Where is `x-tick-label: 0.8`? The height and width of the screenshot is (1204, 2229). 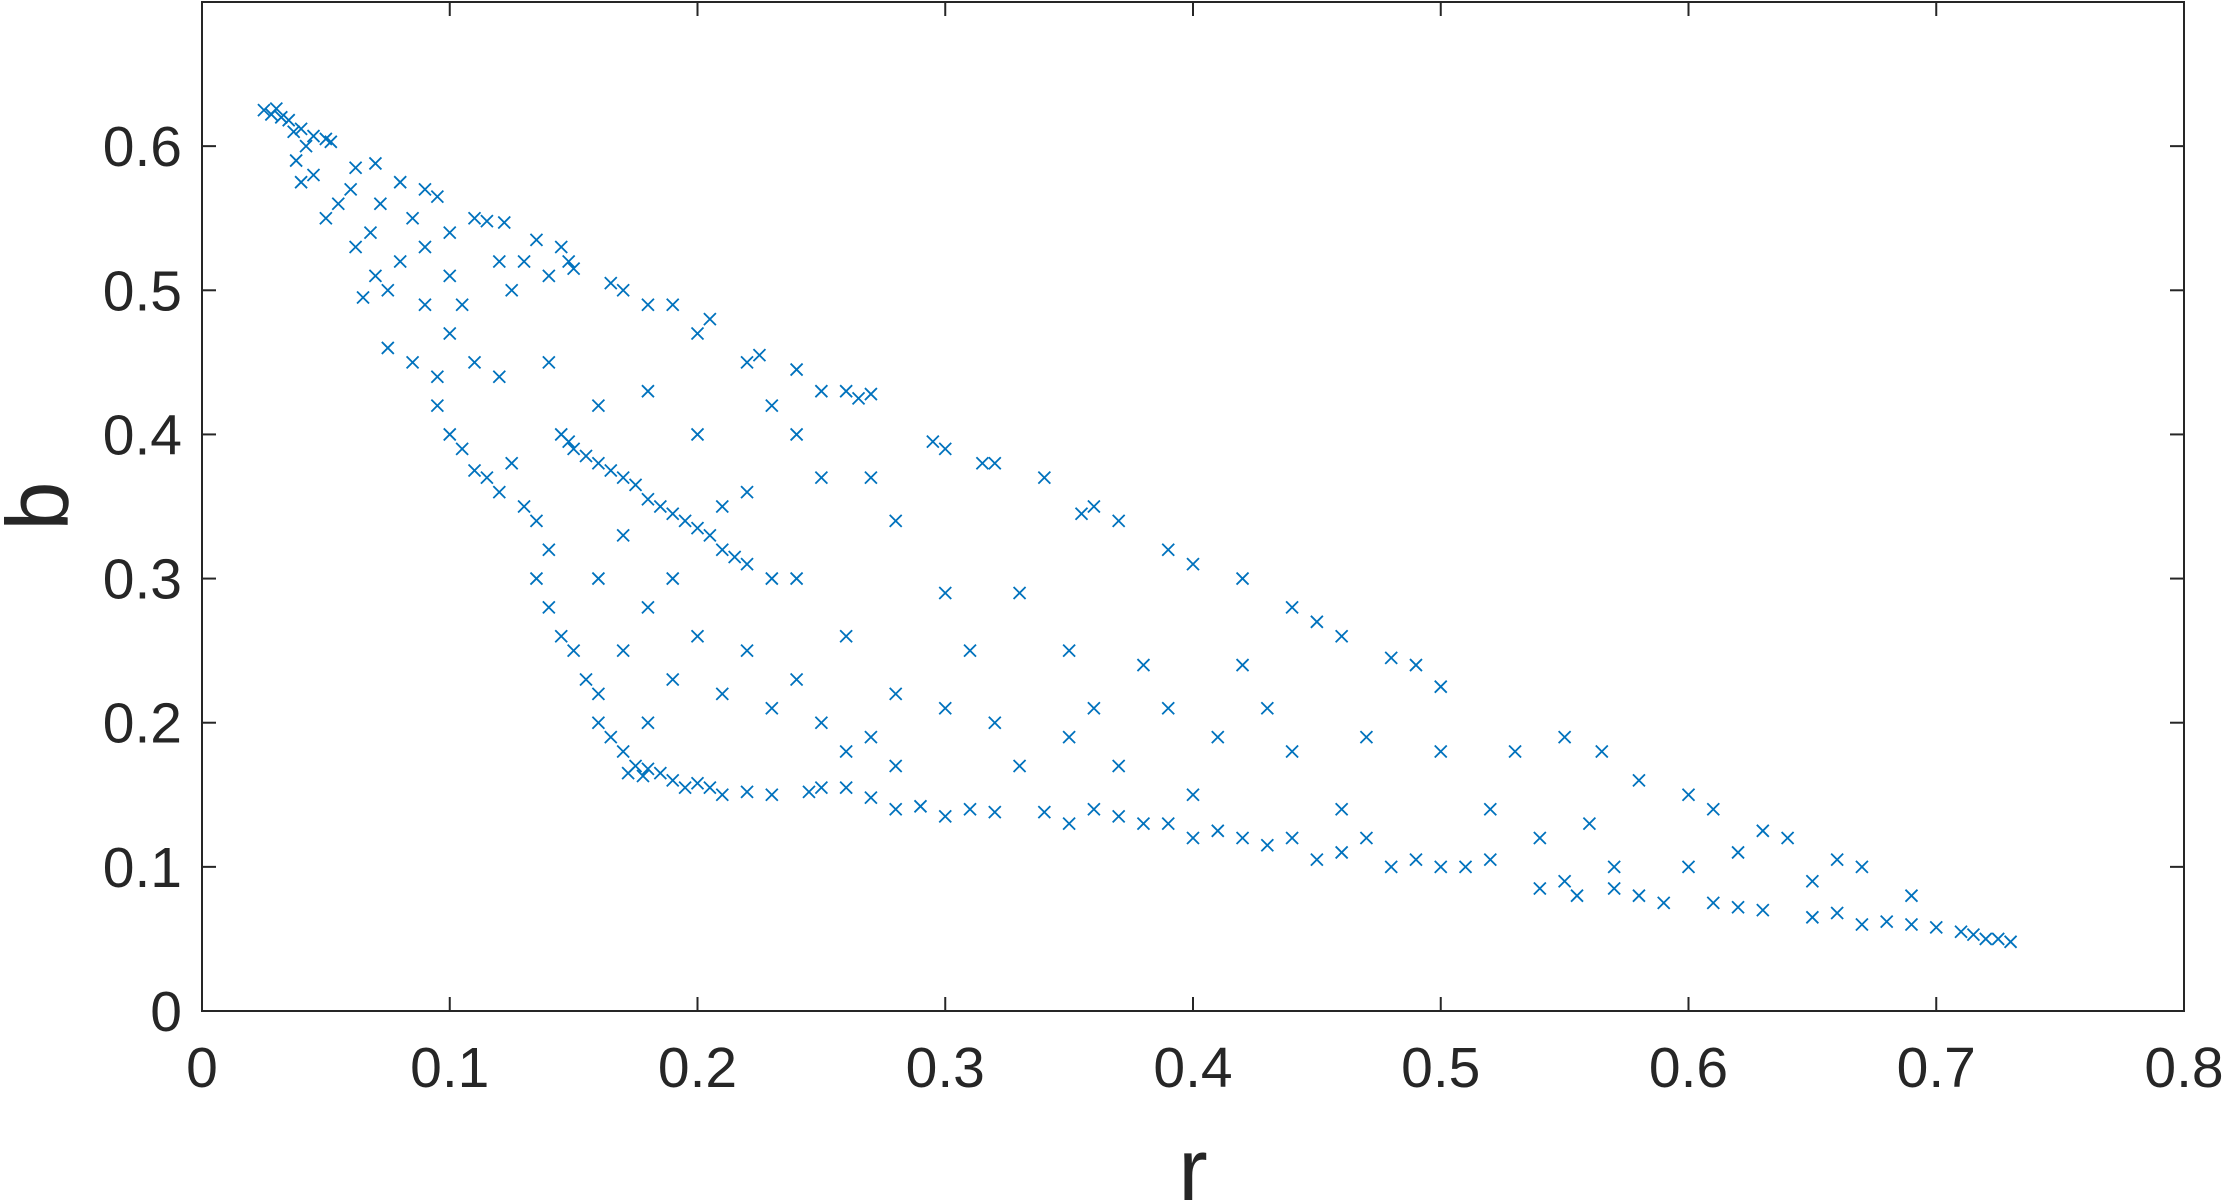 x-tick-label: 0.8 is located at coordinates (2183, 1068).